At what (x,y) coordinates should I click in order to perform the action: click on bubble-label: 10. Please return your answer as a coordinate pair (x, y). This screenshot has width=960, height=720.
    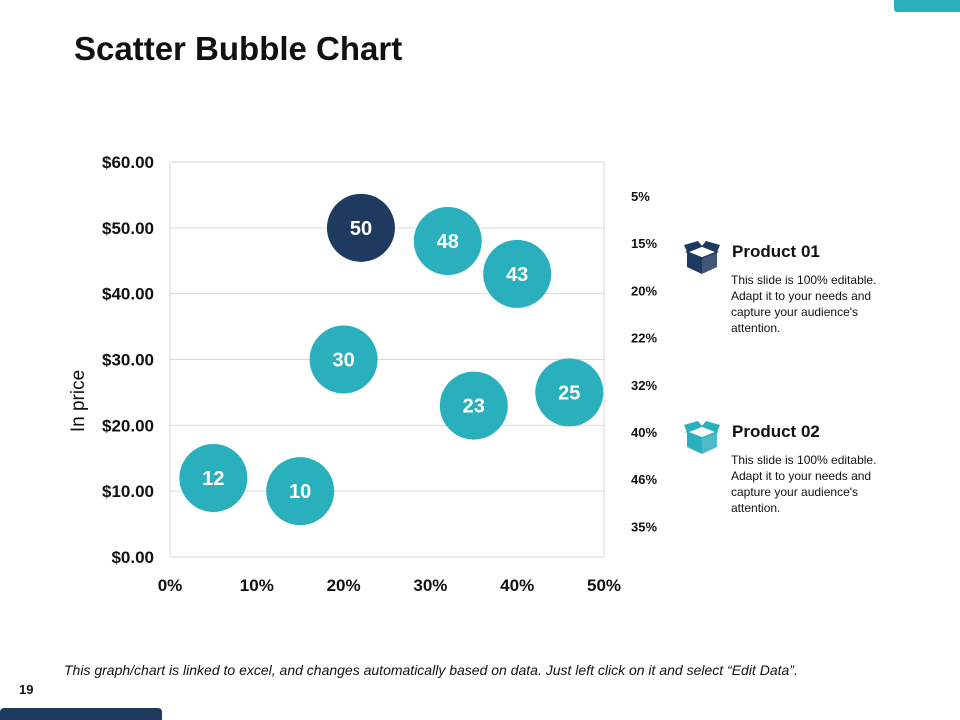
    Looking at the image, I should click on (300, 492).